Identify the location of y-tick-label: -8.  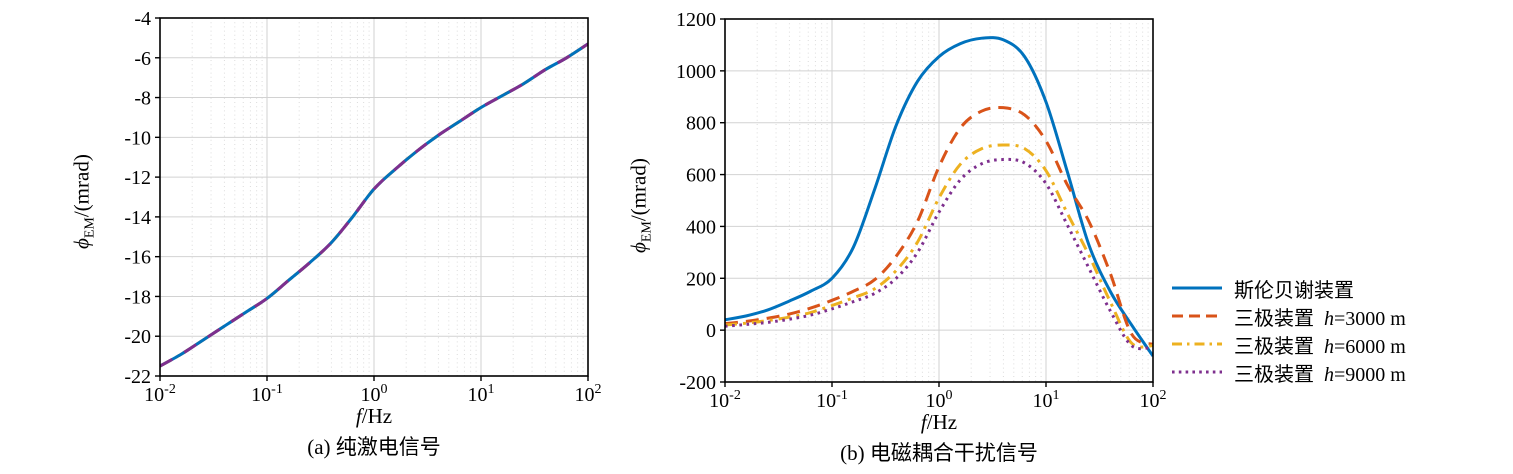
(142, 99).